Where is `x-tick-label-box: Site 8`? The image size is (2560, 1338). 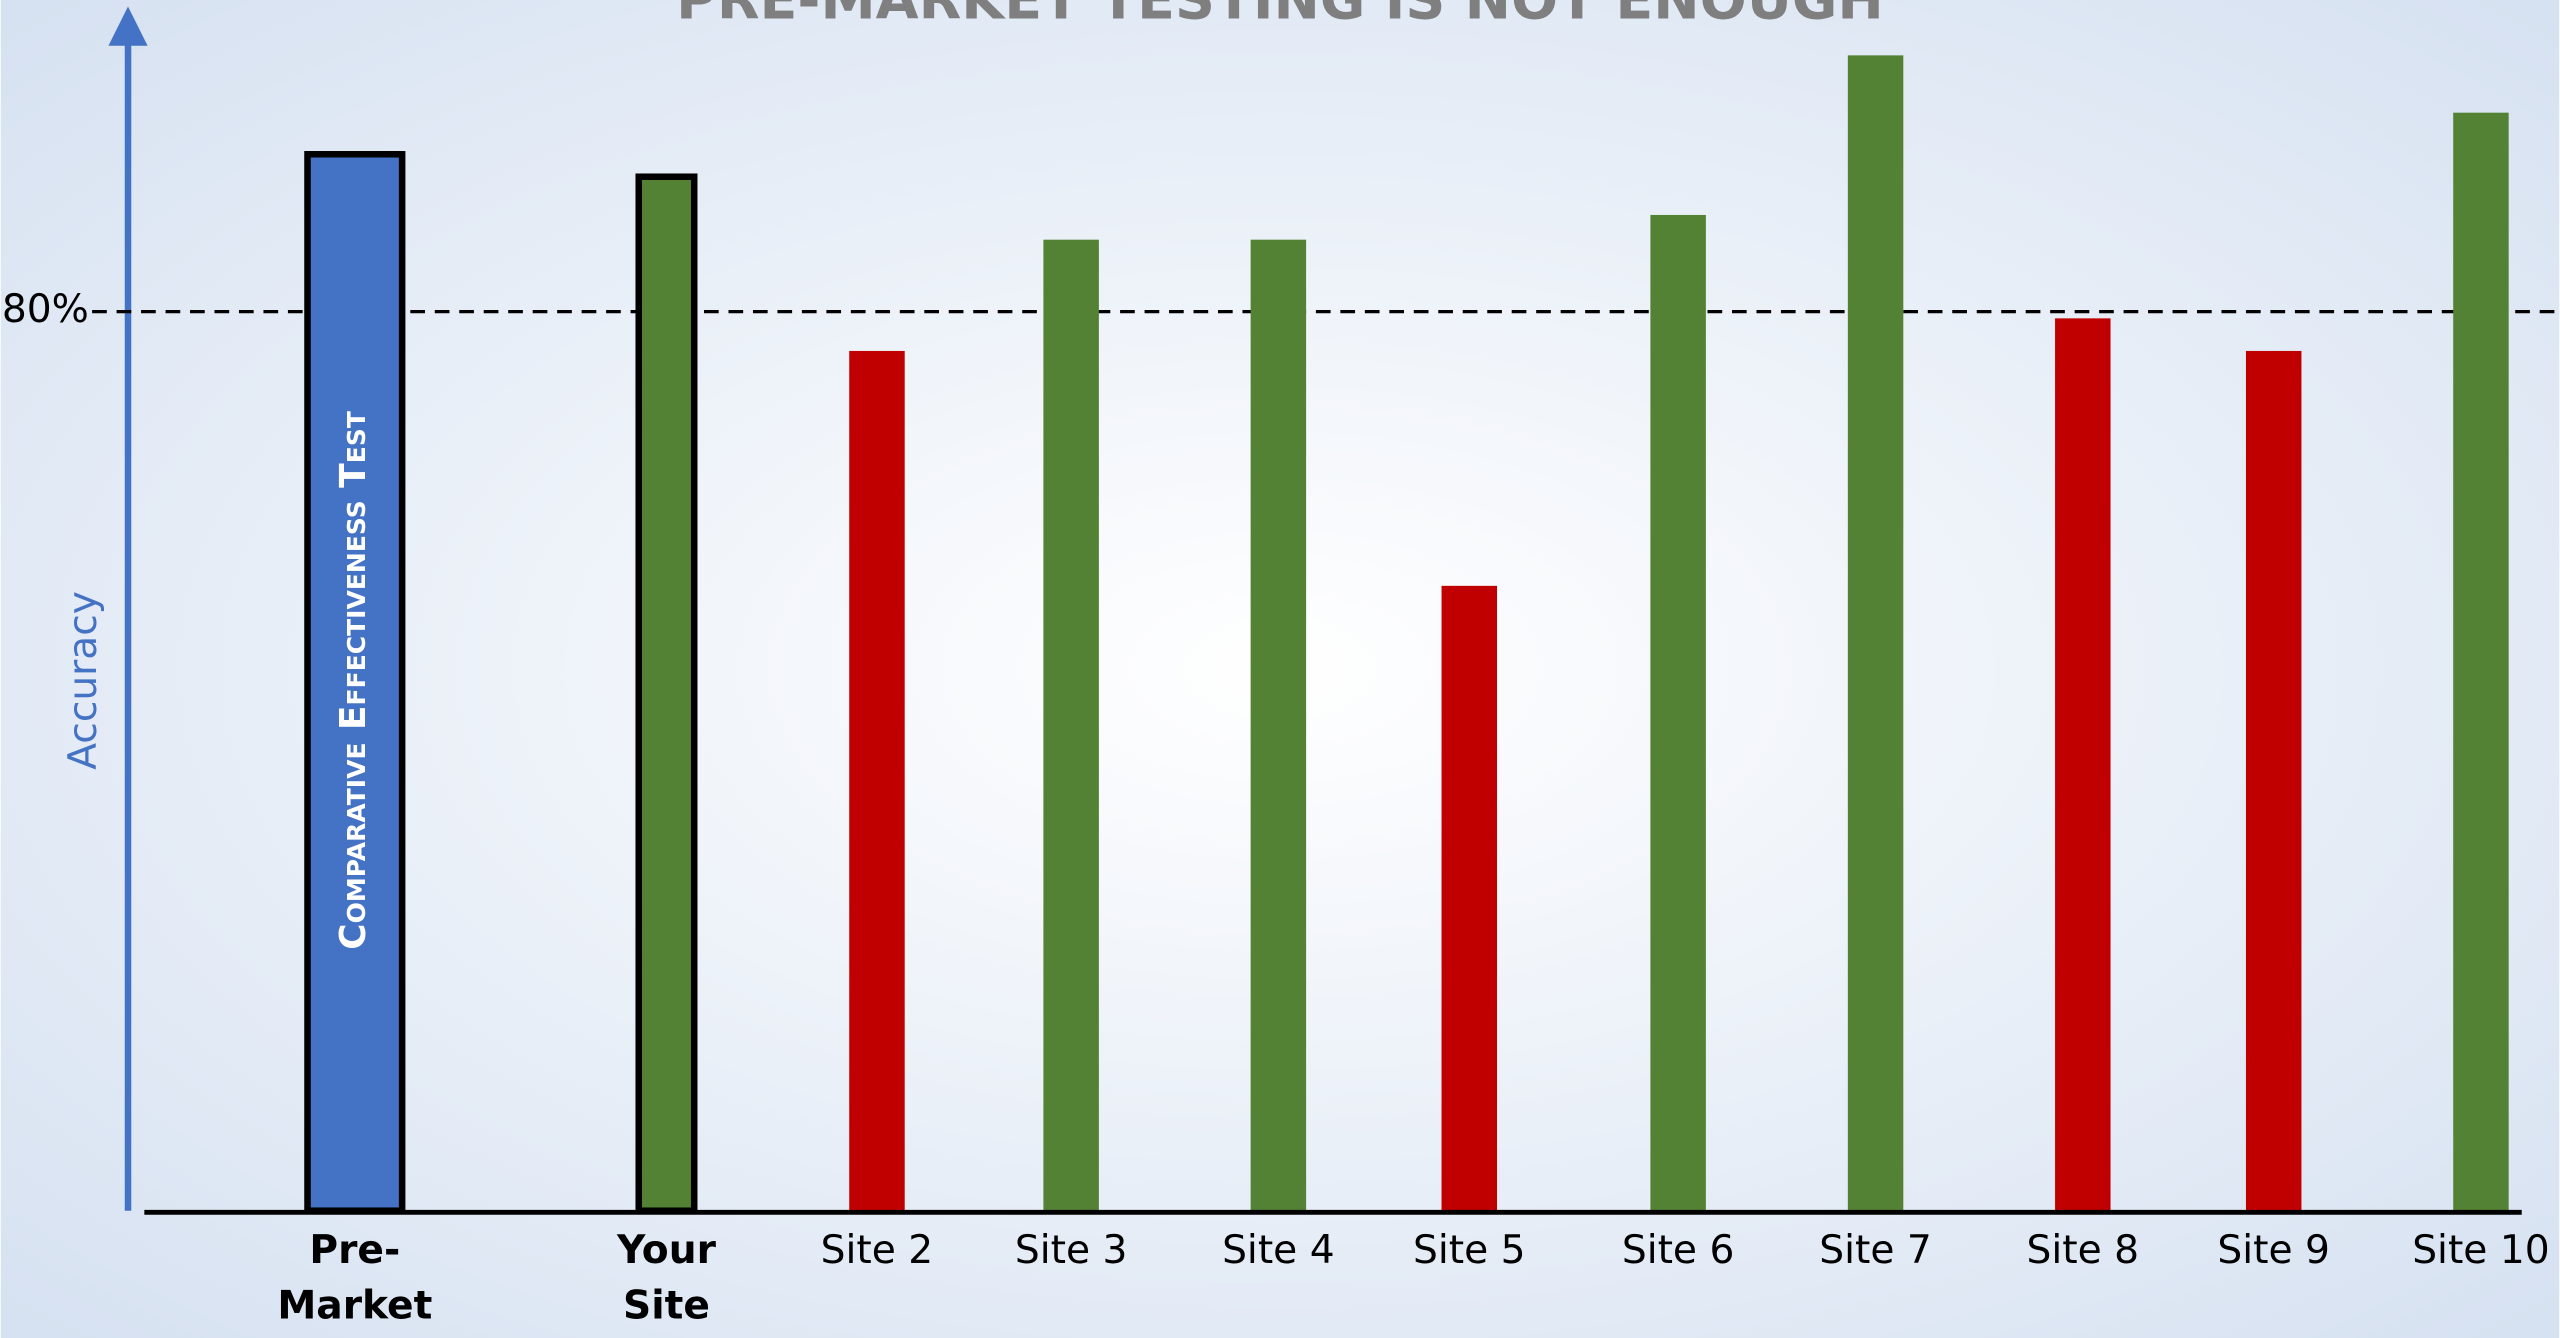
x-tick-label-box: Site 8 is located at coordinates (2083, 1250).